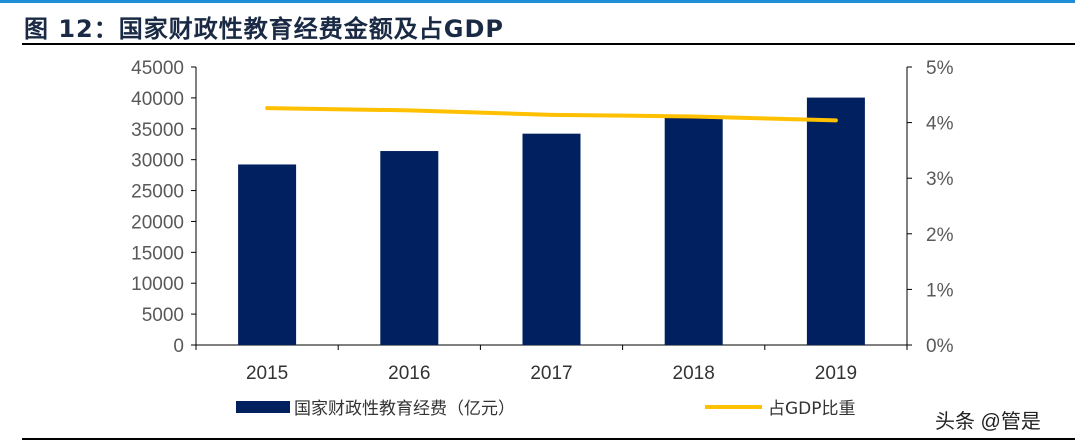 This screenshot has height=445, width=1075. Describe the element at coordinates (812, 409) in the screenshot. I see `legend-line-label: 占GDP比重` at that location.